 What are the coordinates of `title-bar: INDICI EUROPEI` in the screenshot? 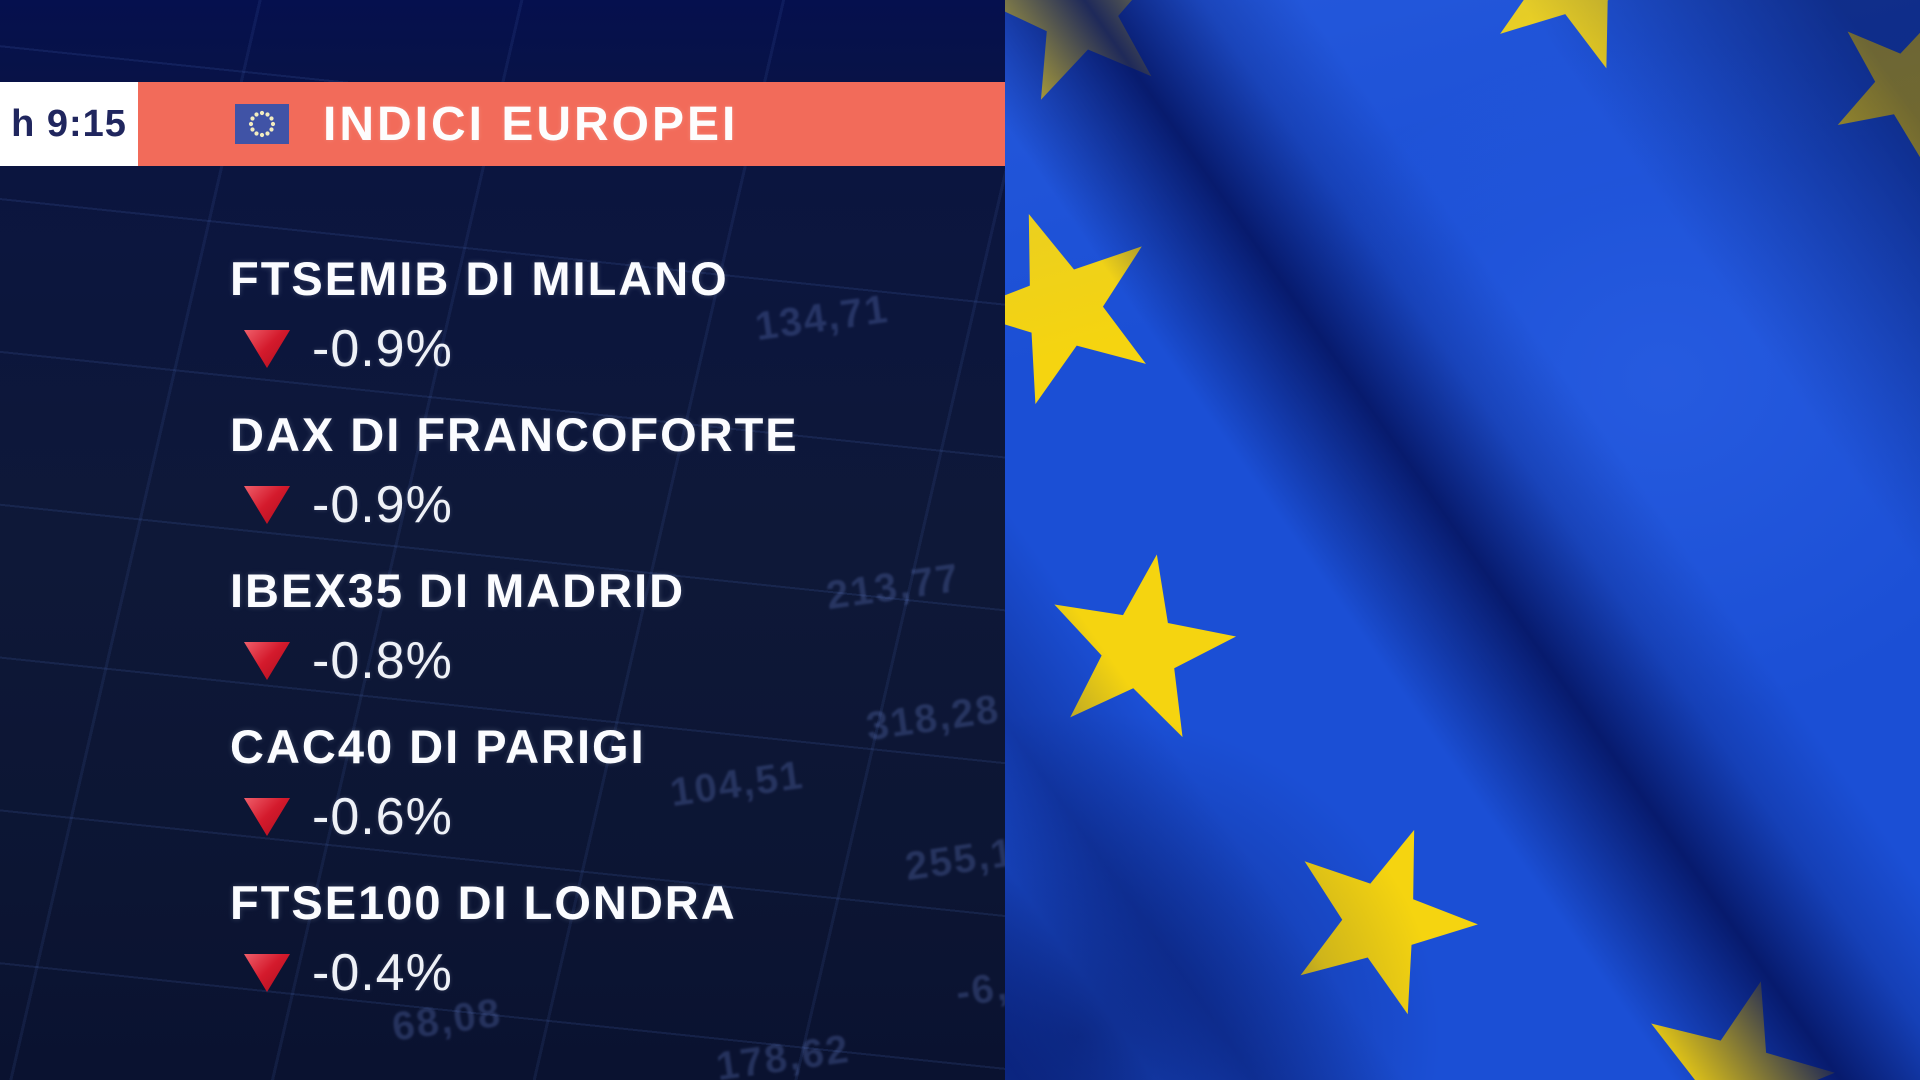 It's located at (571, 124).